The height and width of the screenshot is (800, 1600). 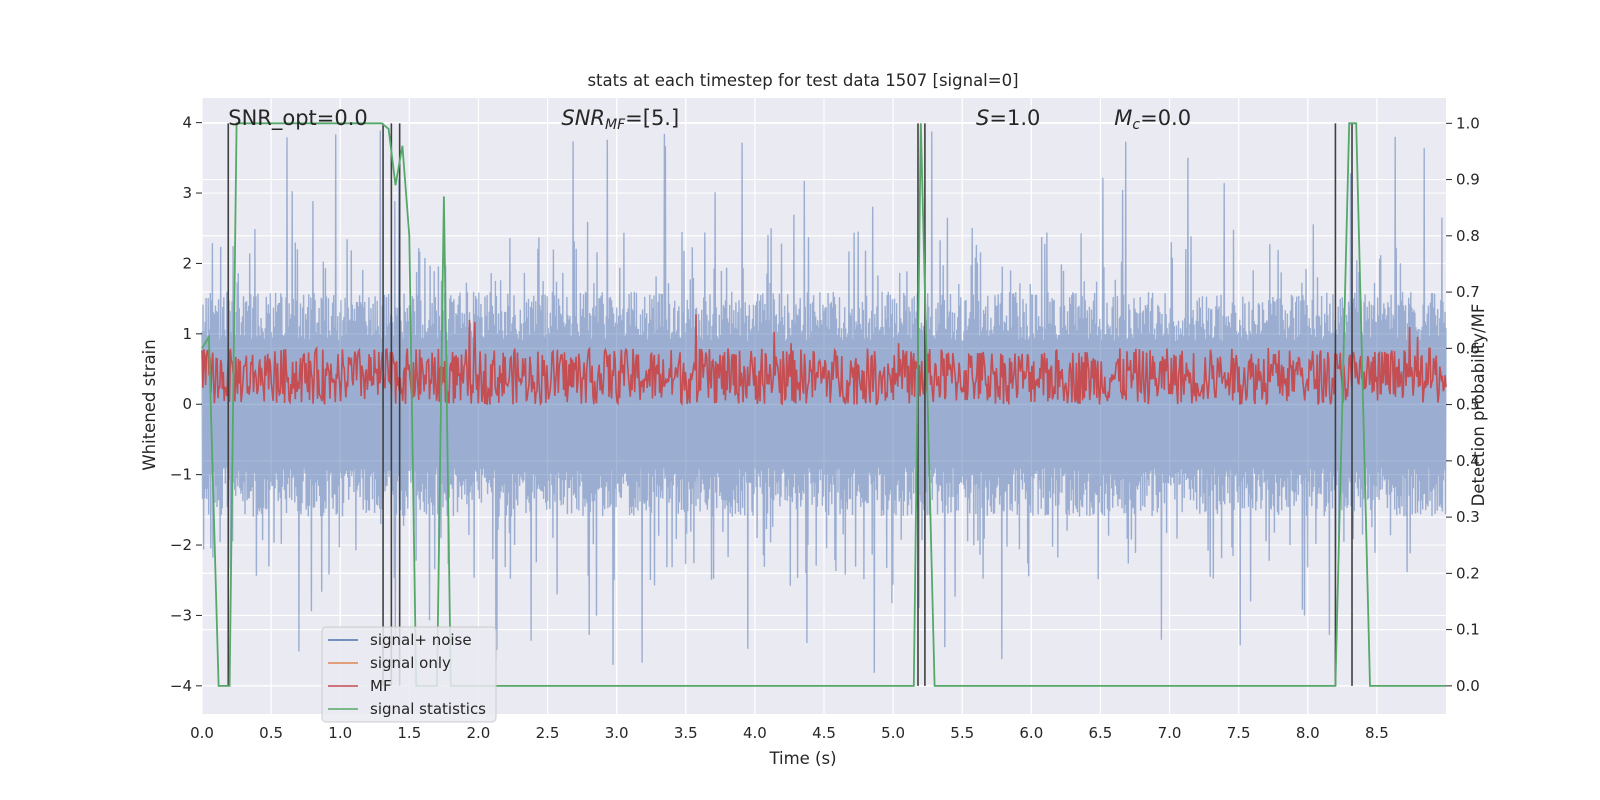 What do you see at coordinates (1468, 517) in the screenshot?
I see `y-tick-label-right: 0.3` at bounding box center [1468, 517].